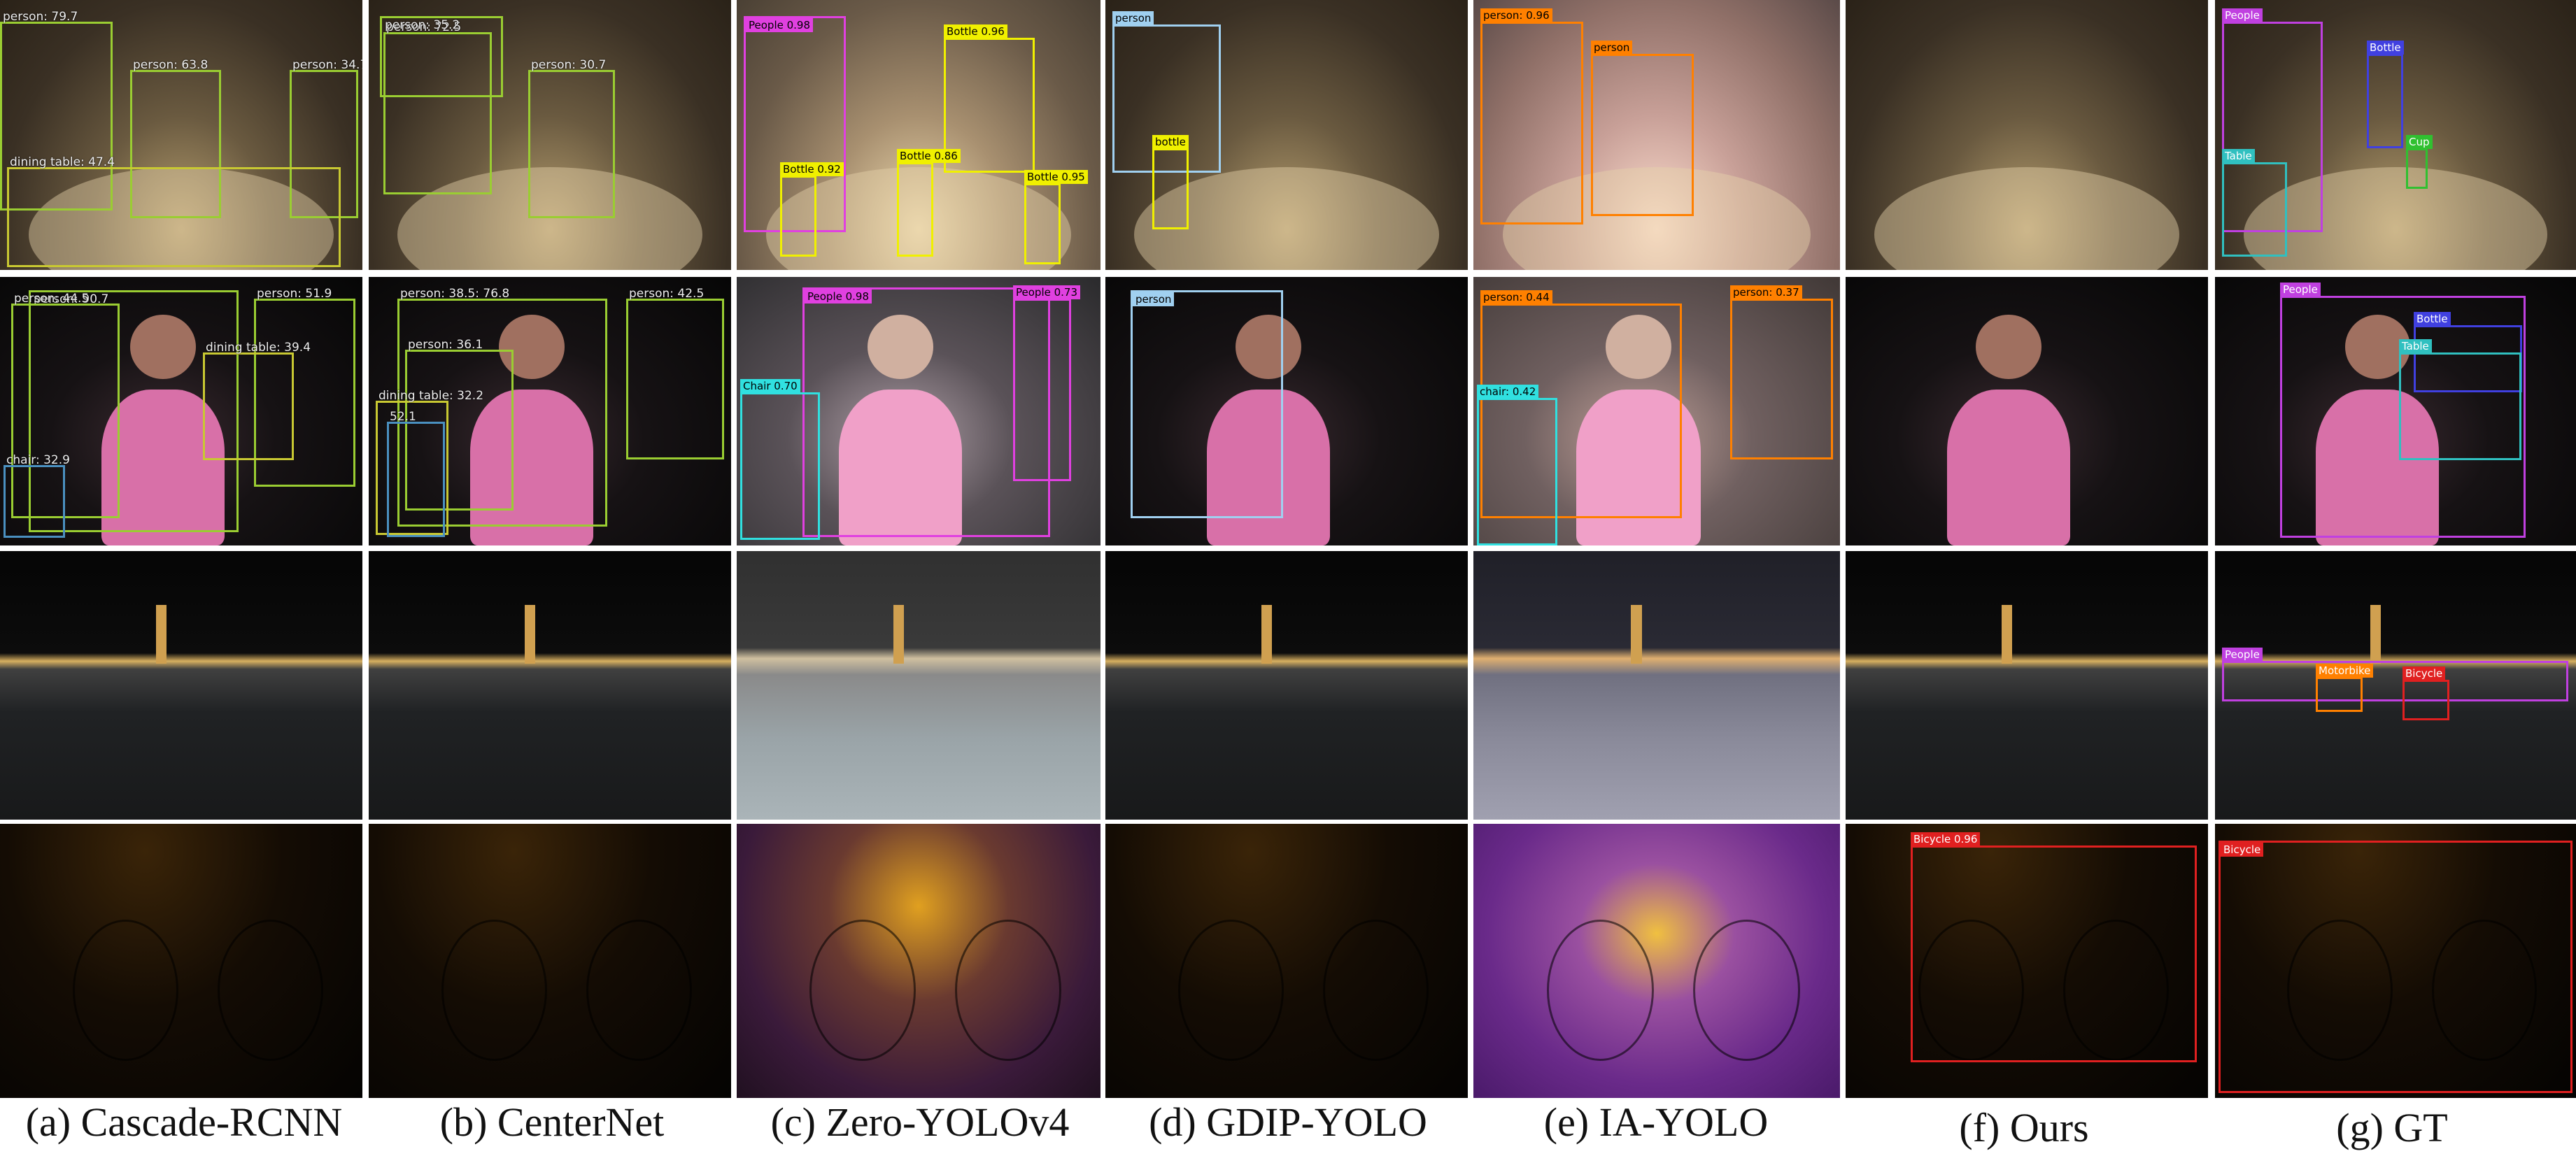 Image resolution: width=2576 pixels, height=1156 pixels. Describe the element at coordinates (1781, 372) in the screenshot. I see `detection-box: person: 0.37` at that location.